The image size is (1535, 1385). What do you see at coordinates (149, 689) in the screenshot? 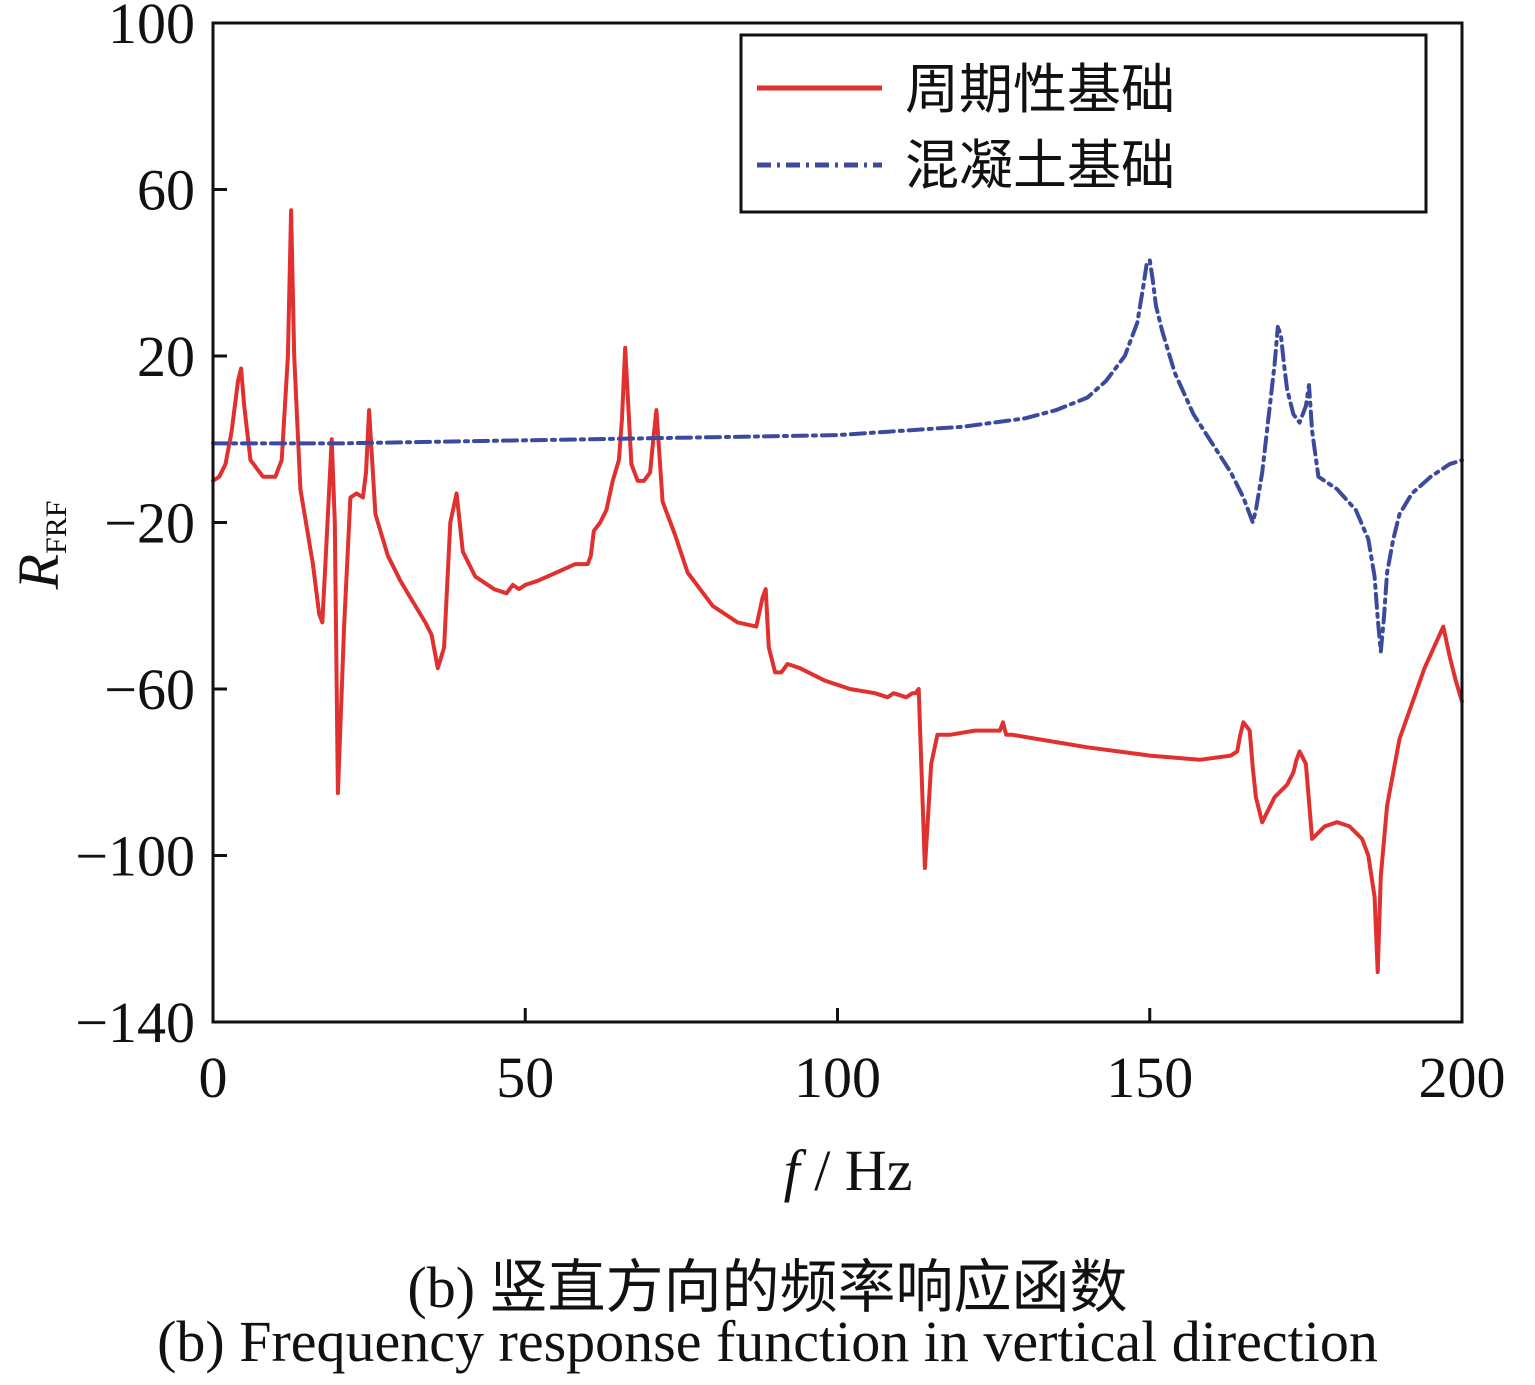
I see `y-tick-label: −60` at bounding box center [149, 689].